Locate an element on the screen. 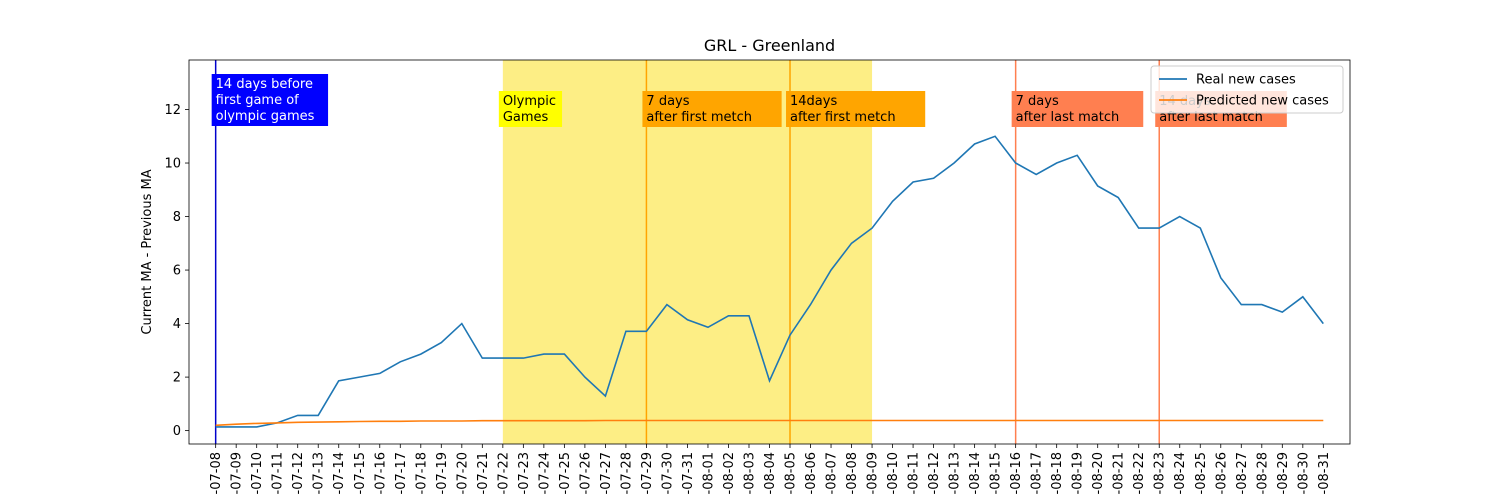 This screenshot has width=1500, height=500. y-tick-label: 0 is located at coordinates (177, 431).